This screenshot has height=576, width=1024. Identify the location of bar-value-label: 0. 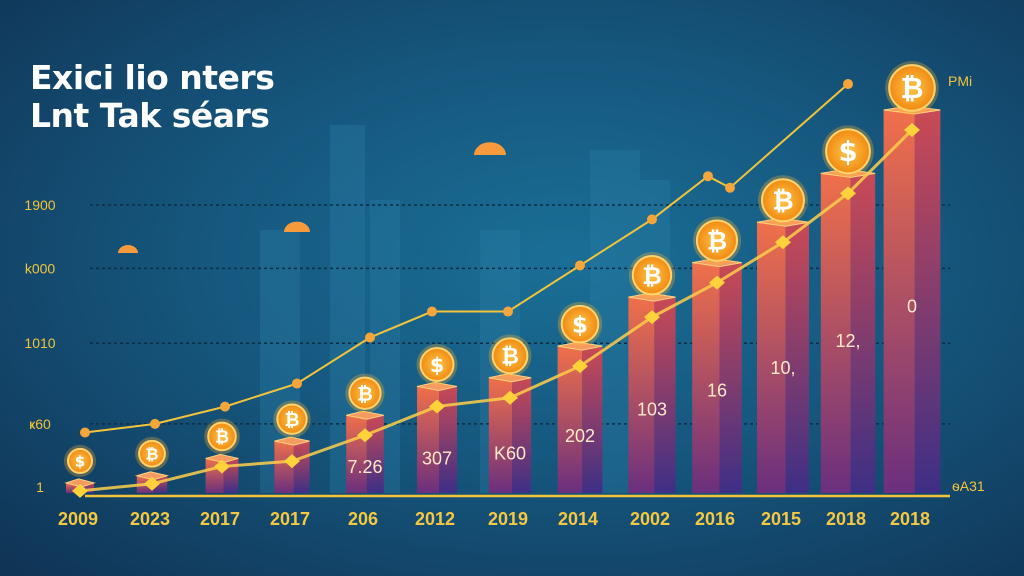
(912, 306).